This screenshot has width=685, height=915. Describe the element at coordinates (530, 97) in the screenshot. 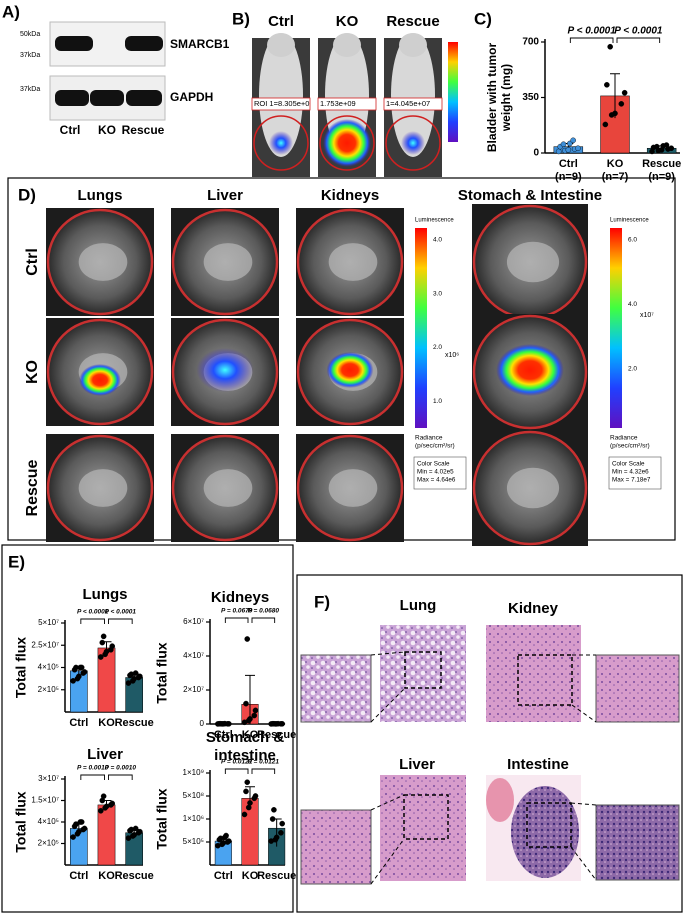

I see `y-tick-label: 350` at that location.